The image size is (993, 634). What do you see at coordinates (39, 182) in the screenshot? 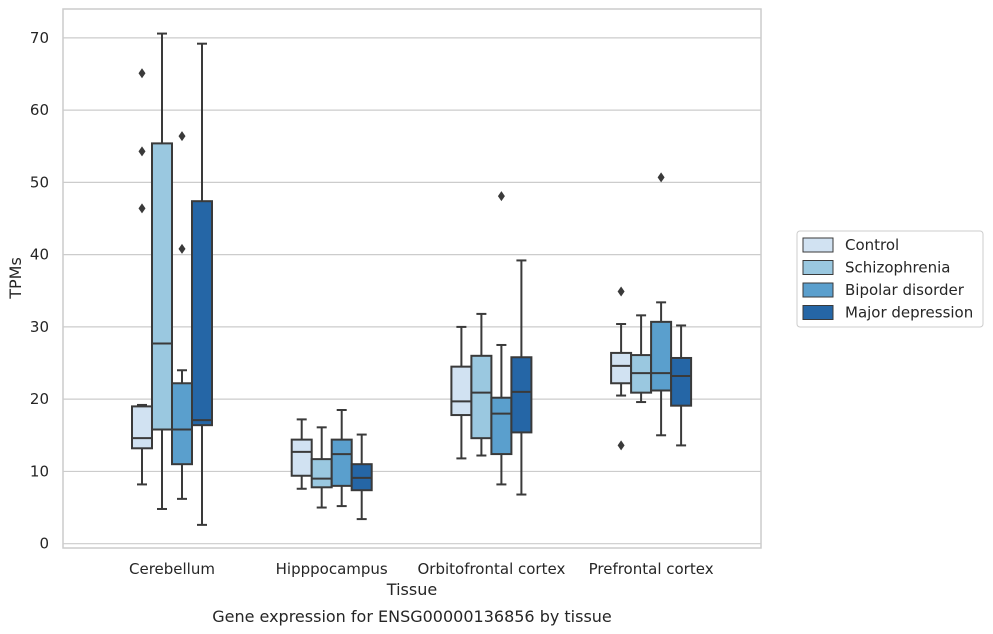
I see `y-tick-label: 50` at bounding box center [39, 182].